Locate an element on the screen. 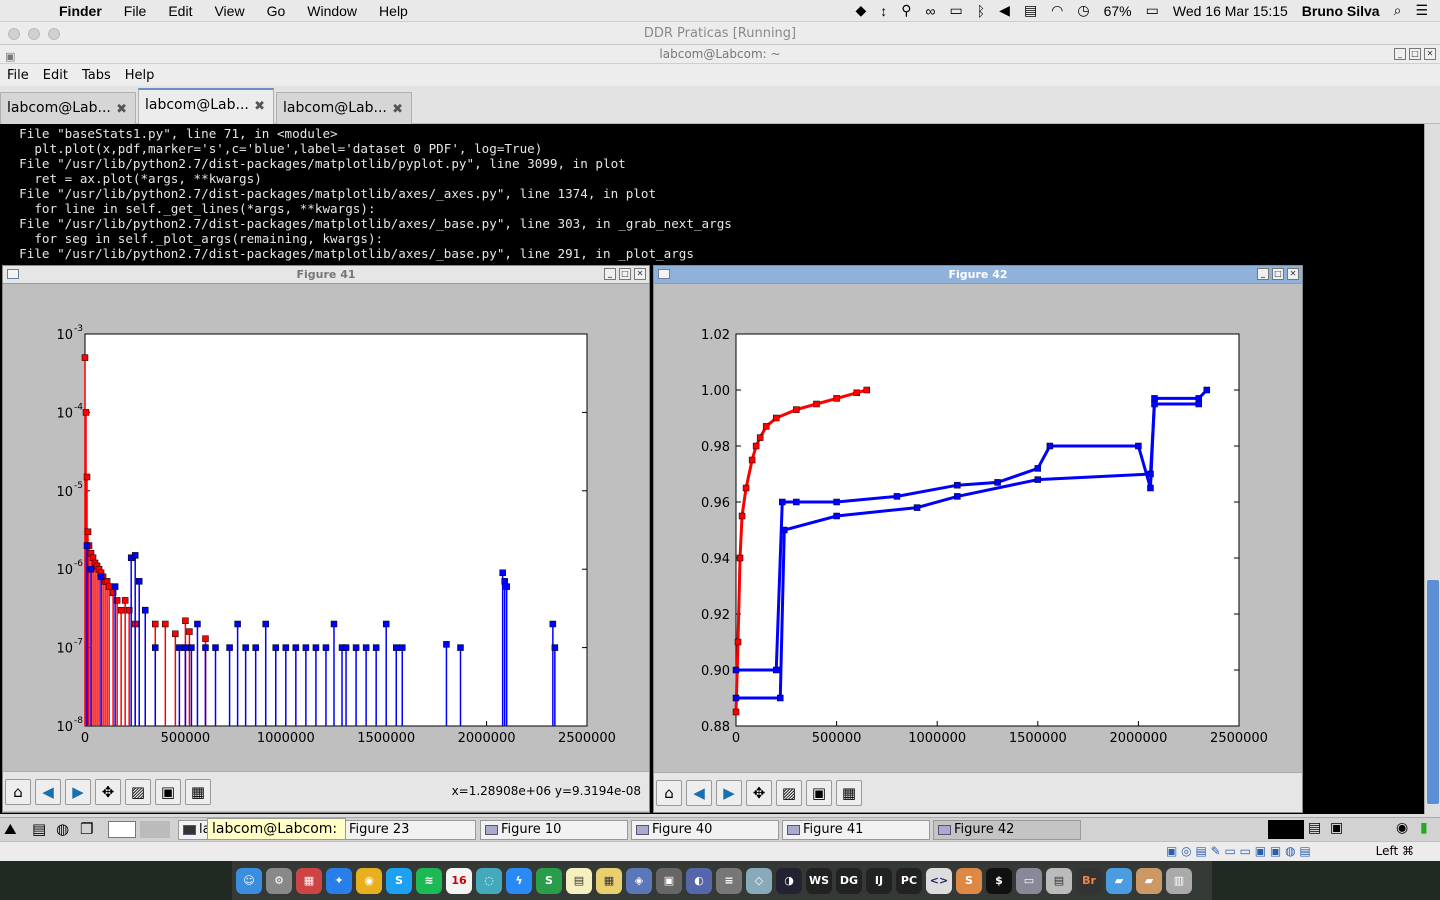  chrome-icon: ◉ is located at coordinates (369, 880).